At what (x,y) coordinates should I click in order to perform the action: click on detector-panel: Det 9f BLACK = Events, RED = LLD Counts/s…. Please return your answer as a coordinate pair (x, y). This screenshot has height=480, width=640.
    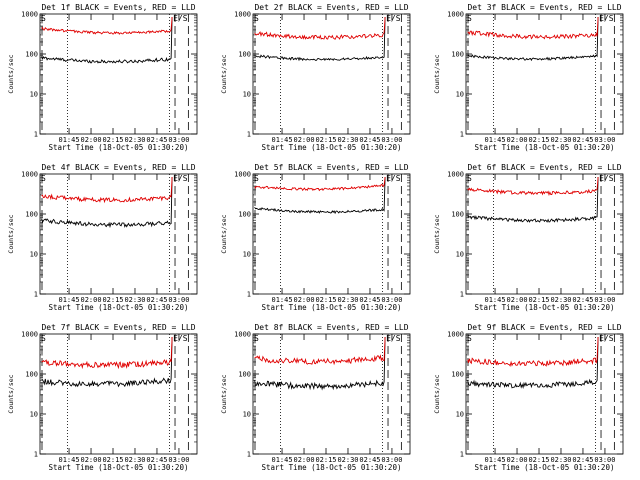
    Looking at the image, I should click on (528, 397).